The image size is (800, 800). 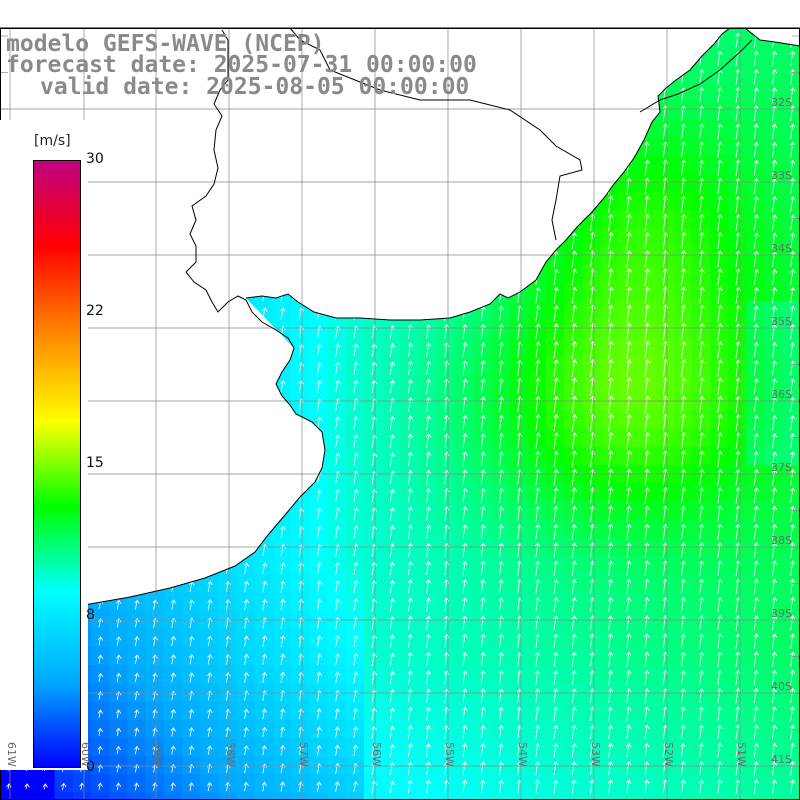 What do you see at coordinates (11, 754) in the screenshot?
I see `lon-label-61W: 61W` at bounding box center [11, 754].